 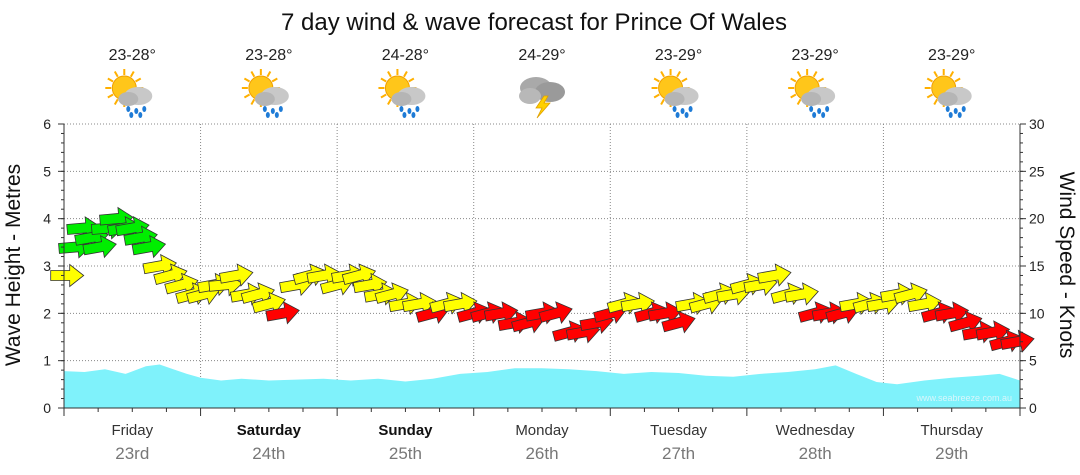 I want to click on day-name: Thursday, so click(x=951, y=430).